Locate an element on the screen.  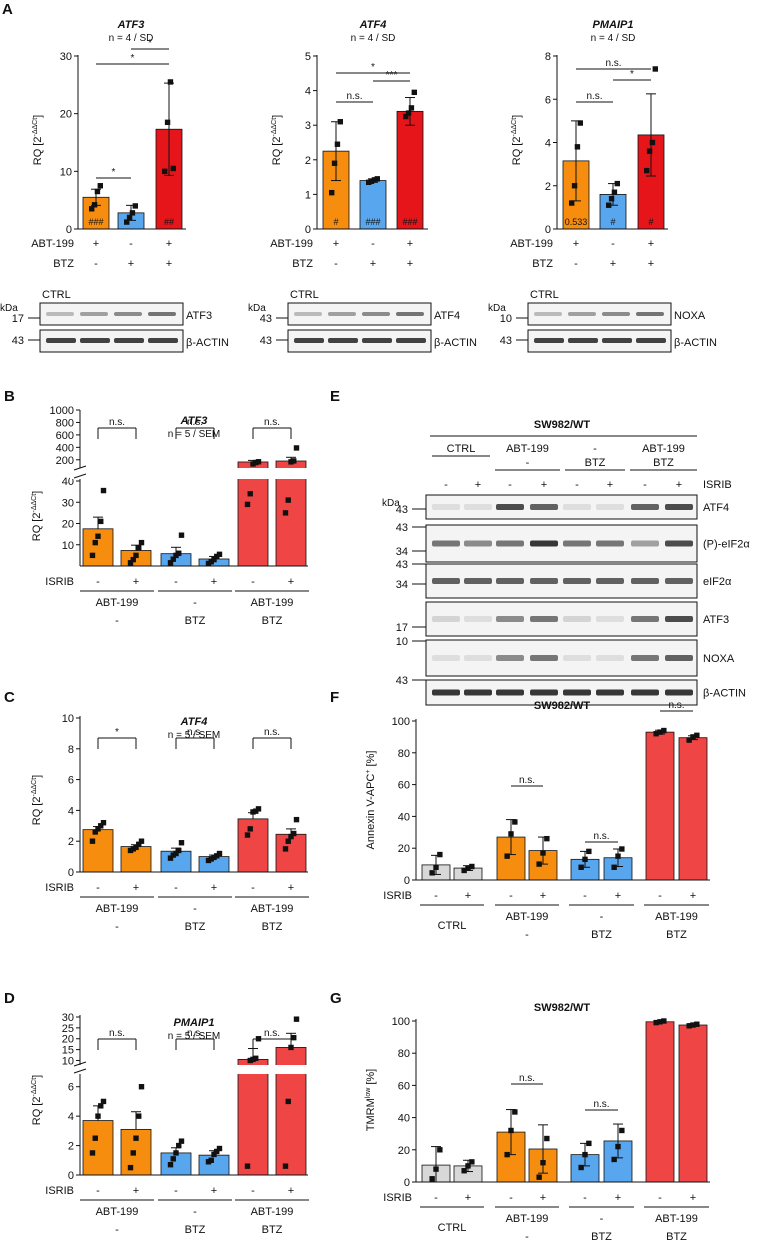
y-tick-label: 400 is located at coordinates (65, 448).